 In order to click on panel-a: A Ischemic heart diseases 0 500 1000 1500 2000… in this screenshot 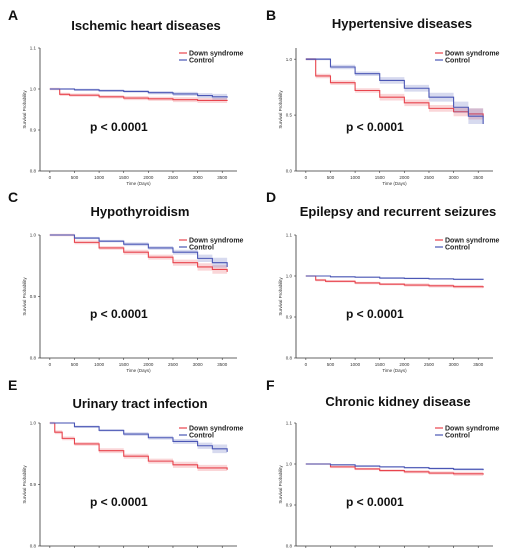, I will do `click(126, 96)`.